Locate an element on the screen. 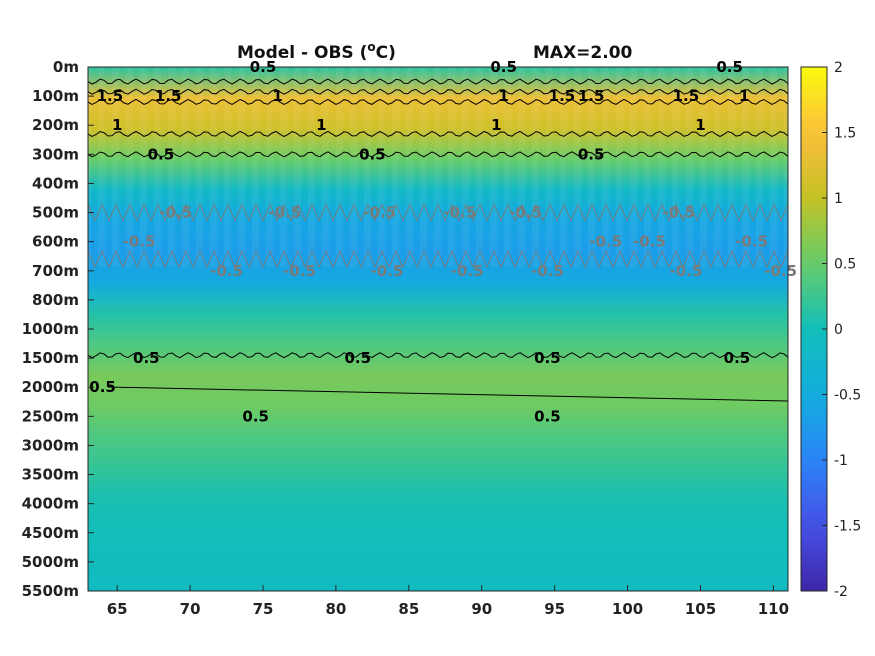  x-tick-label: 100 is located at coordinates (627, 609).